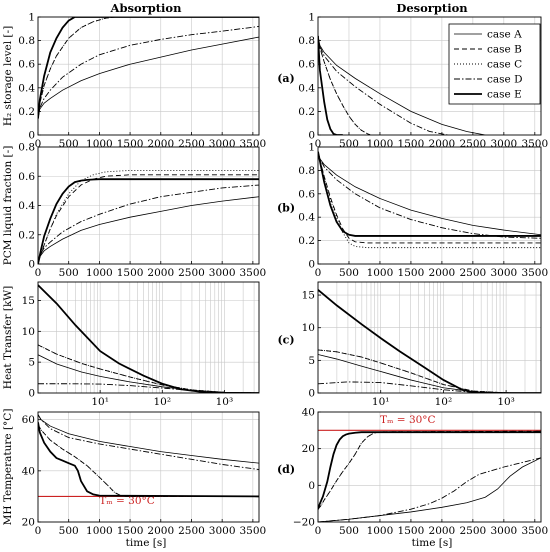  Describe the element at coordinates (286, 208) in the screenshot. I see `row-label: (b)` at that location.